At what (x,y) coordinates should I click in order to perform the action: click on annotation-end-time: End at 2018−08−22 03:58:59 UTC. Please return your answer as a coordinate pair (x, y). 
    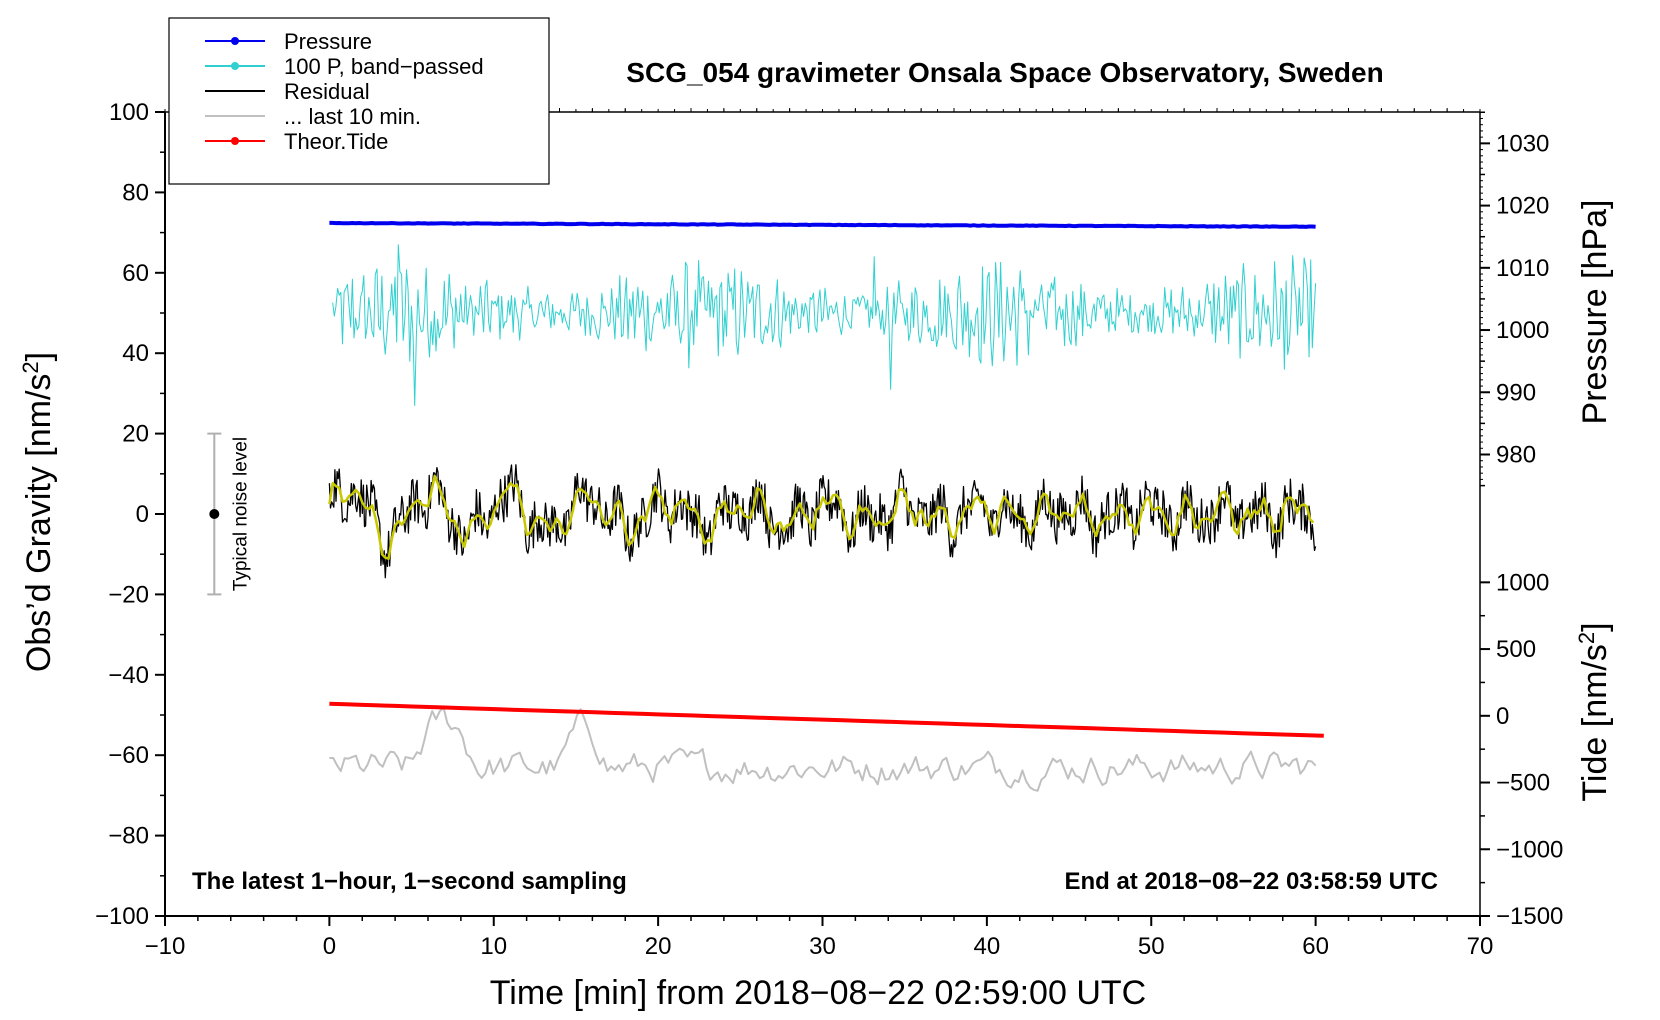
    Looking at the image, I should click on (1251, 881).